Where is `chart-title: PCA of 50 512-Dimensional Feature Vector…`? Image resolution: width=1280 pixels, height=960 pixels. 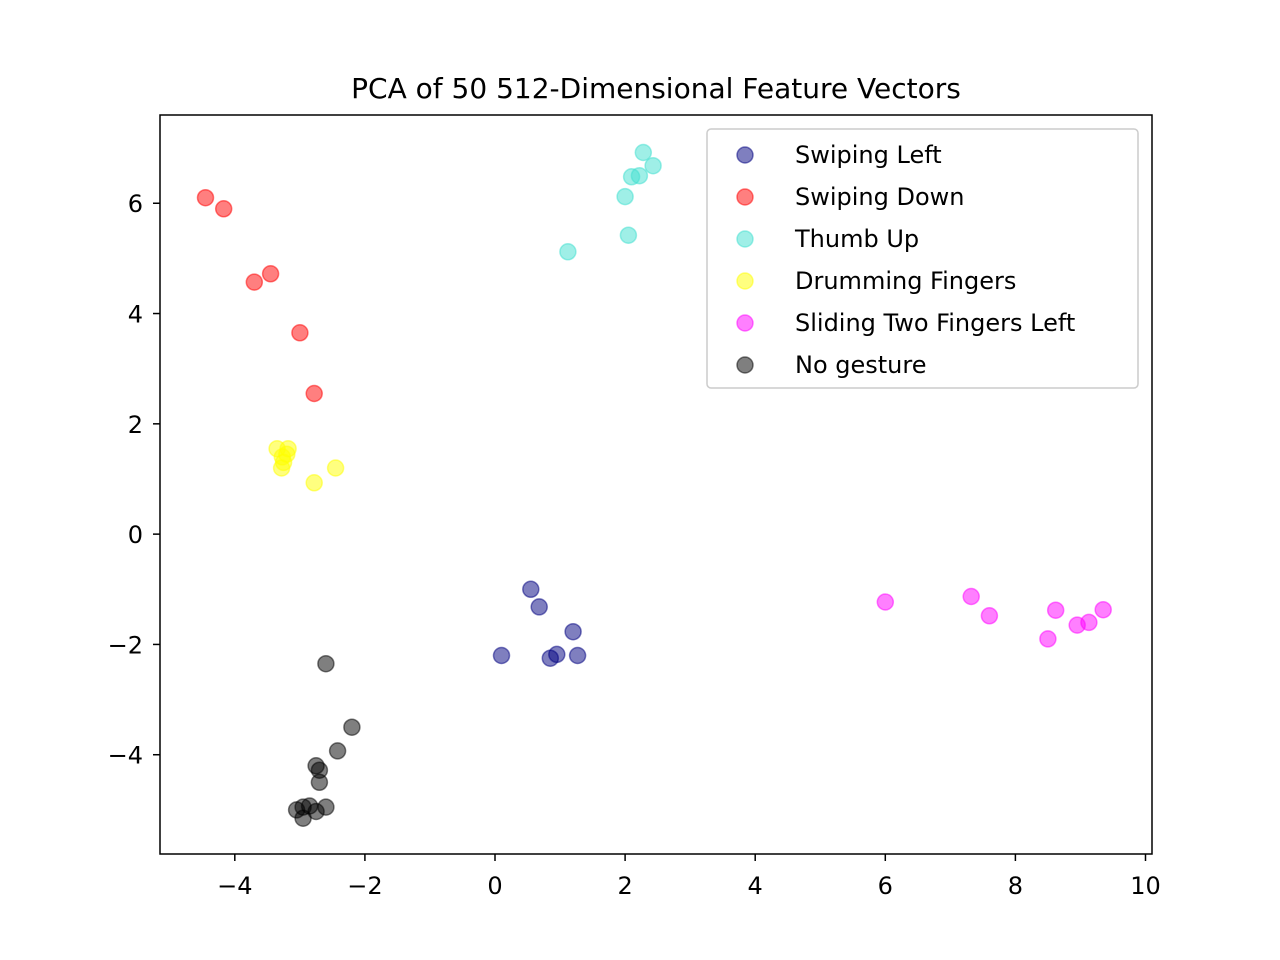
chart-title: PCA of 50 512-Dimensional Feature Vector… is located at coordinates (656, 88).